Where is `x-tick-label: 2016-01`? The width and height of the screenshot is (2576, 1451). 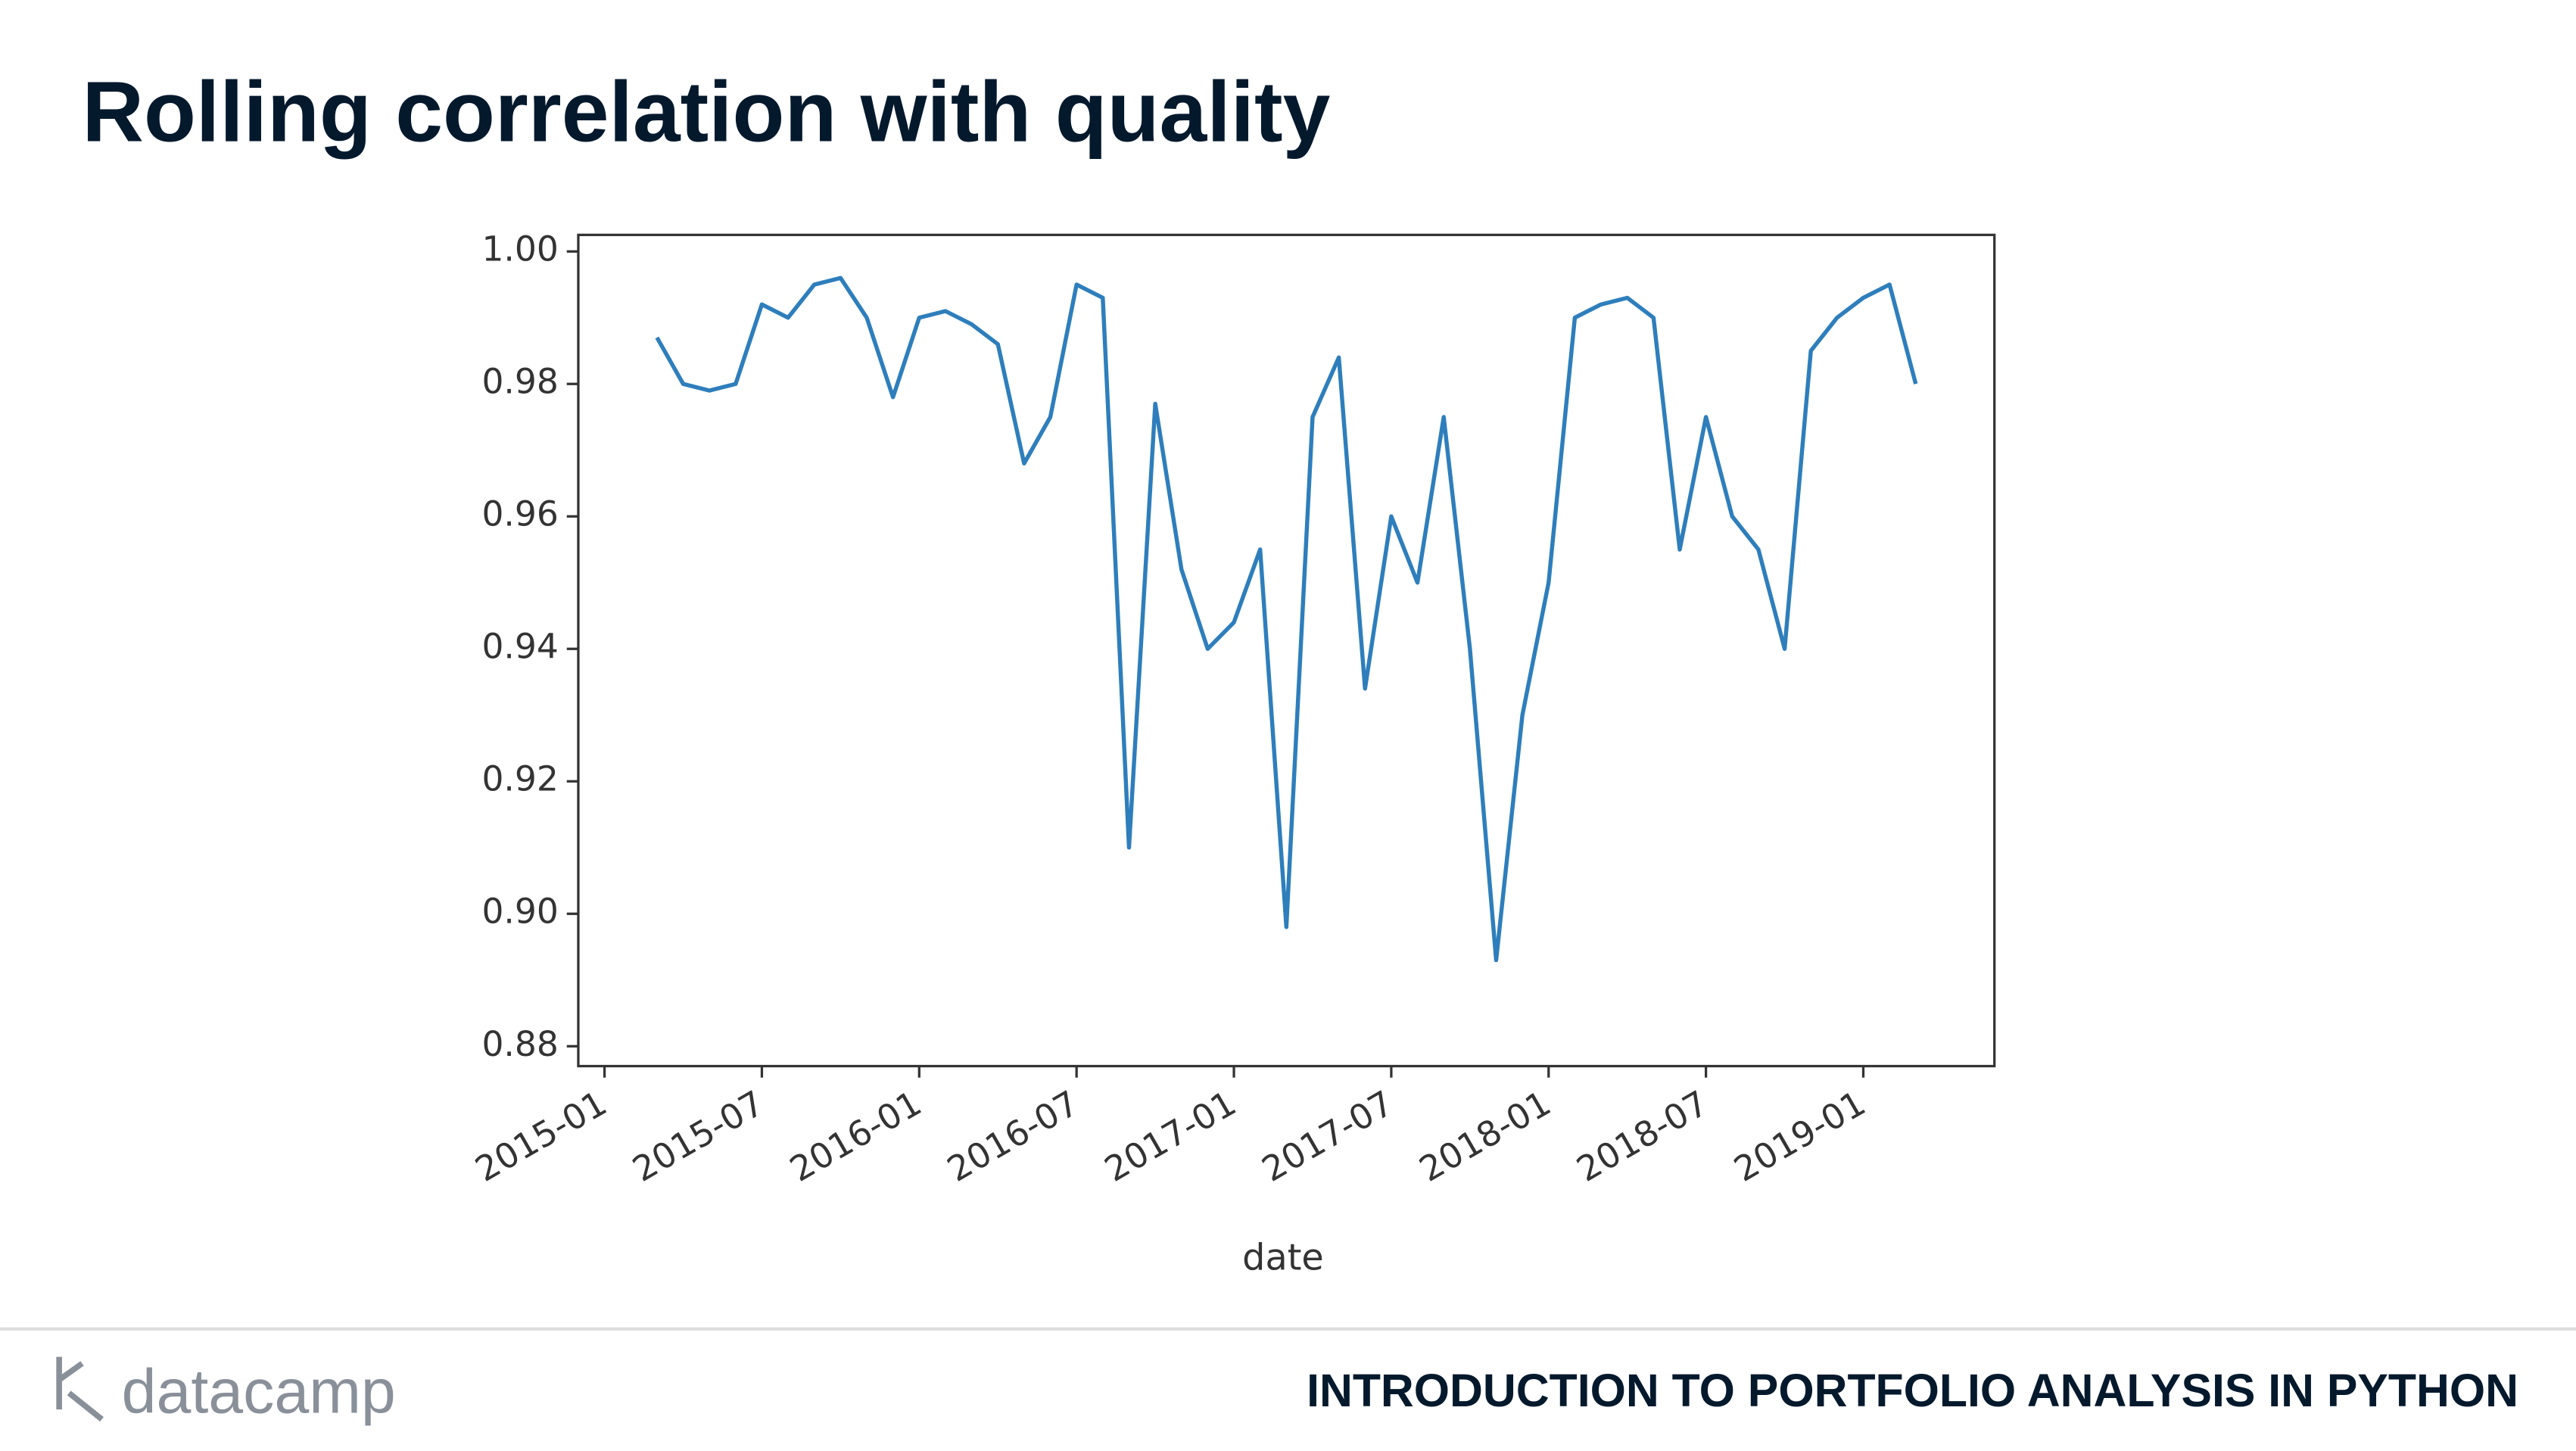
x-tick-label: 2016-01 is located at coordinates (855, 1137).